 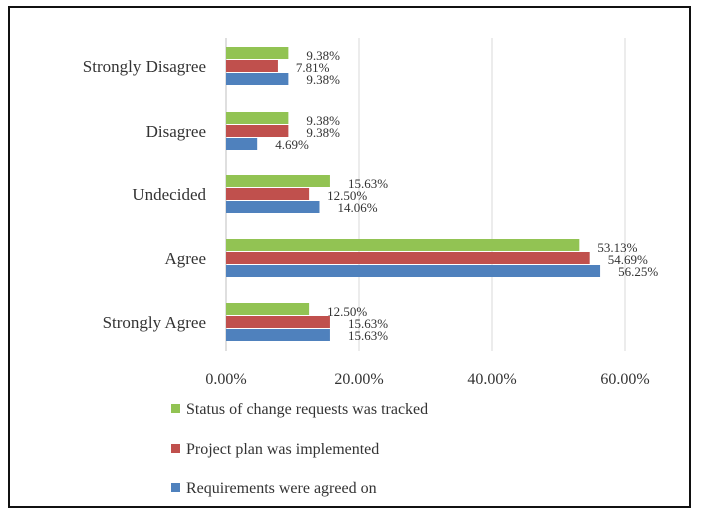 I want to click on x-tick-label: 20.00%, so click(x=358, y=379).